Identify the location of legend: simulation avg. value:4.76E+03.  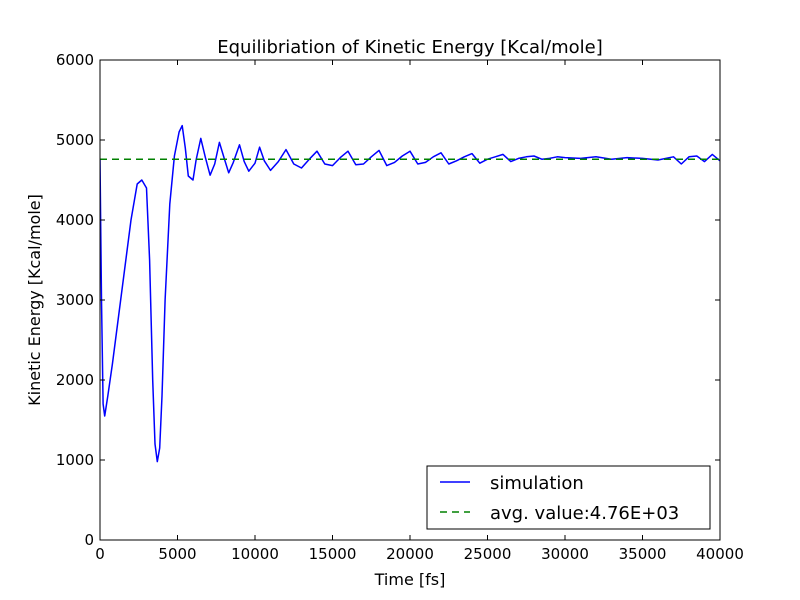
(568, 497).